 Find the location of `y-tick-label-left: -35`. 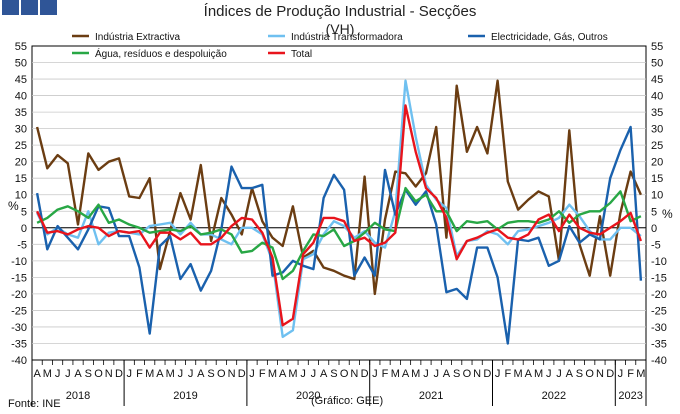

y-tick-label-left: -35 is located at coordinates (19, 344).